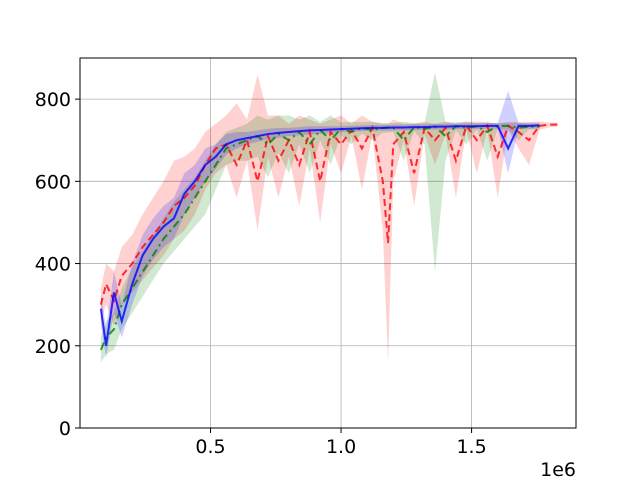 The height and width of the screenshot is (480, 640). Describe the element at coordinates (53, 265) in the screenshot. I see `y-tick-label: 400` at that location.